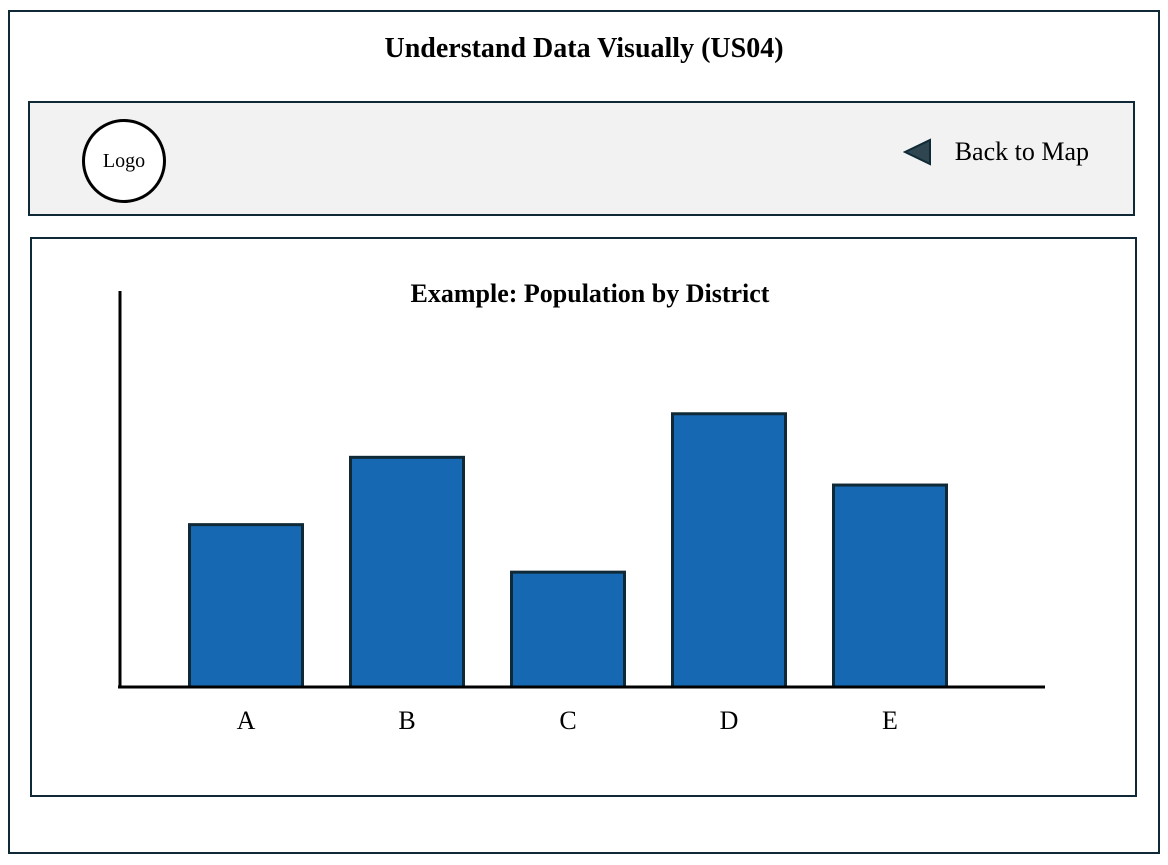  I want to click on x-tick-label-c: C, so click(567, 720).